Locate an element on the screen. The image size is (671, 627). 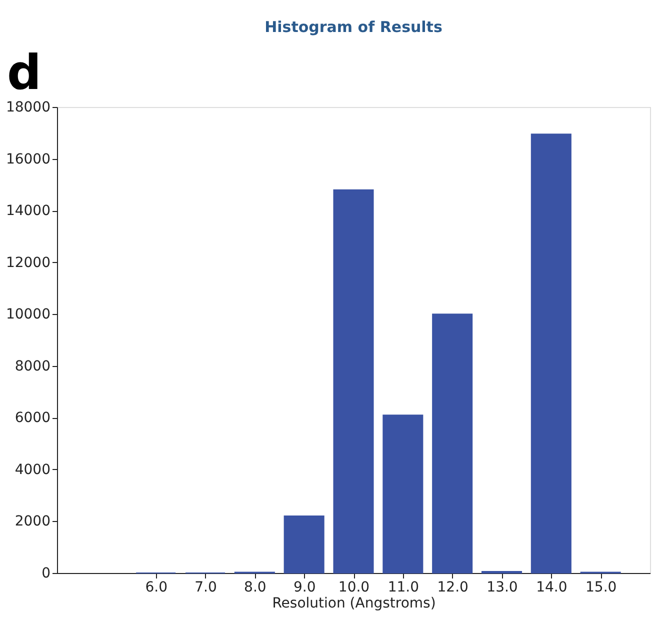
y-tick-label: 18000 is located at coordinates (28, 108).